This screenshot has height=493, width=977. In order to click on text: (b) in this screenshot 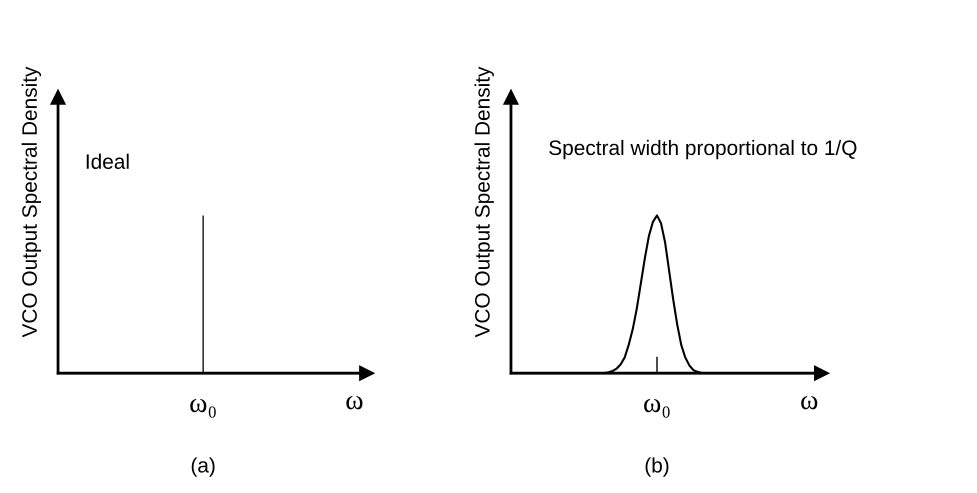, I will do `click(657, 467)`.